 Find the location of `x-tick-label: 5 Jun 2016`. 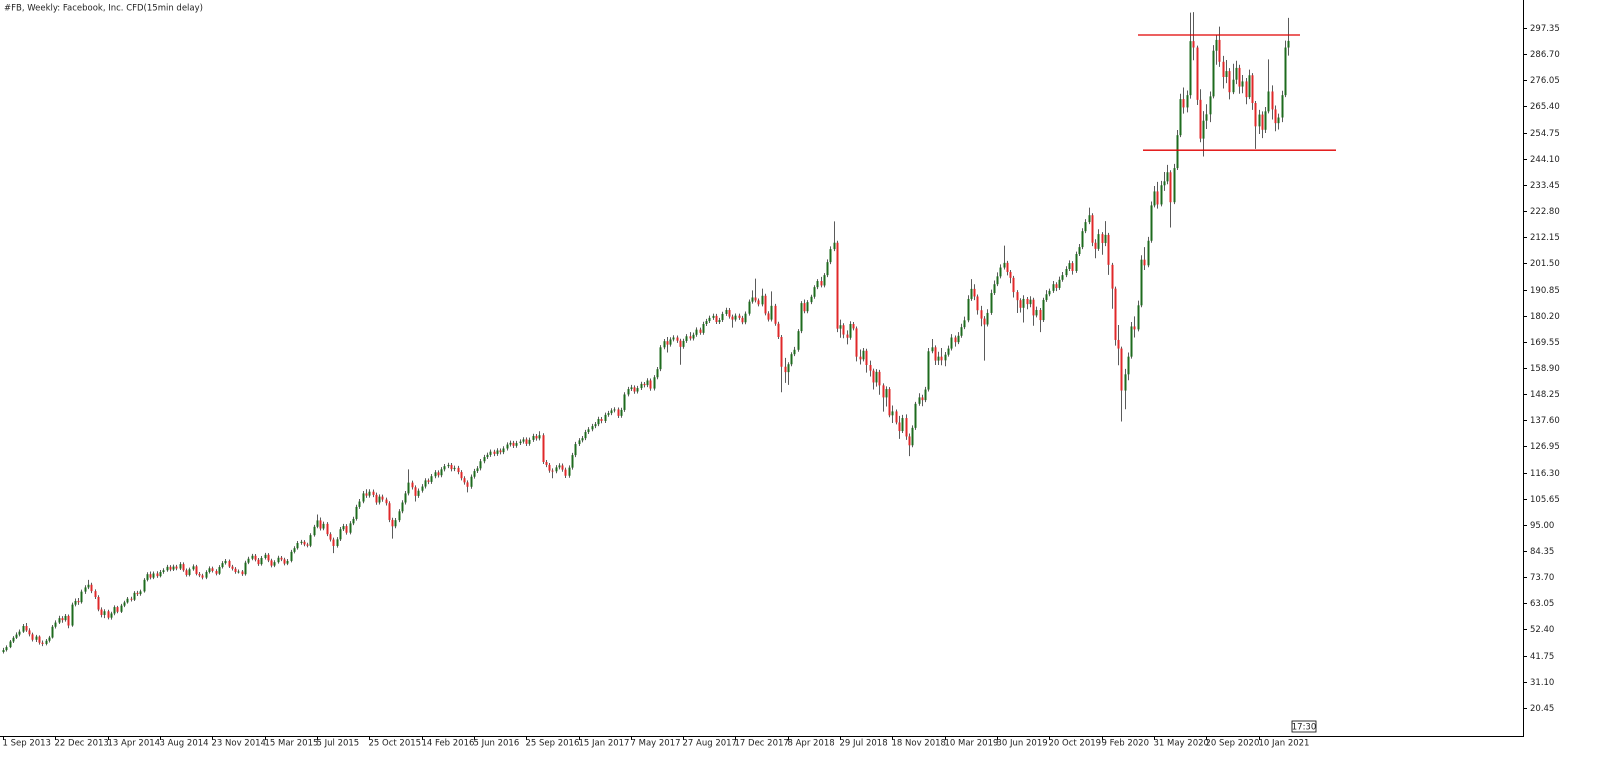

x-tick-label: 5 Jun 2016 is located at coordinates (497, 744).